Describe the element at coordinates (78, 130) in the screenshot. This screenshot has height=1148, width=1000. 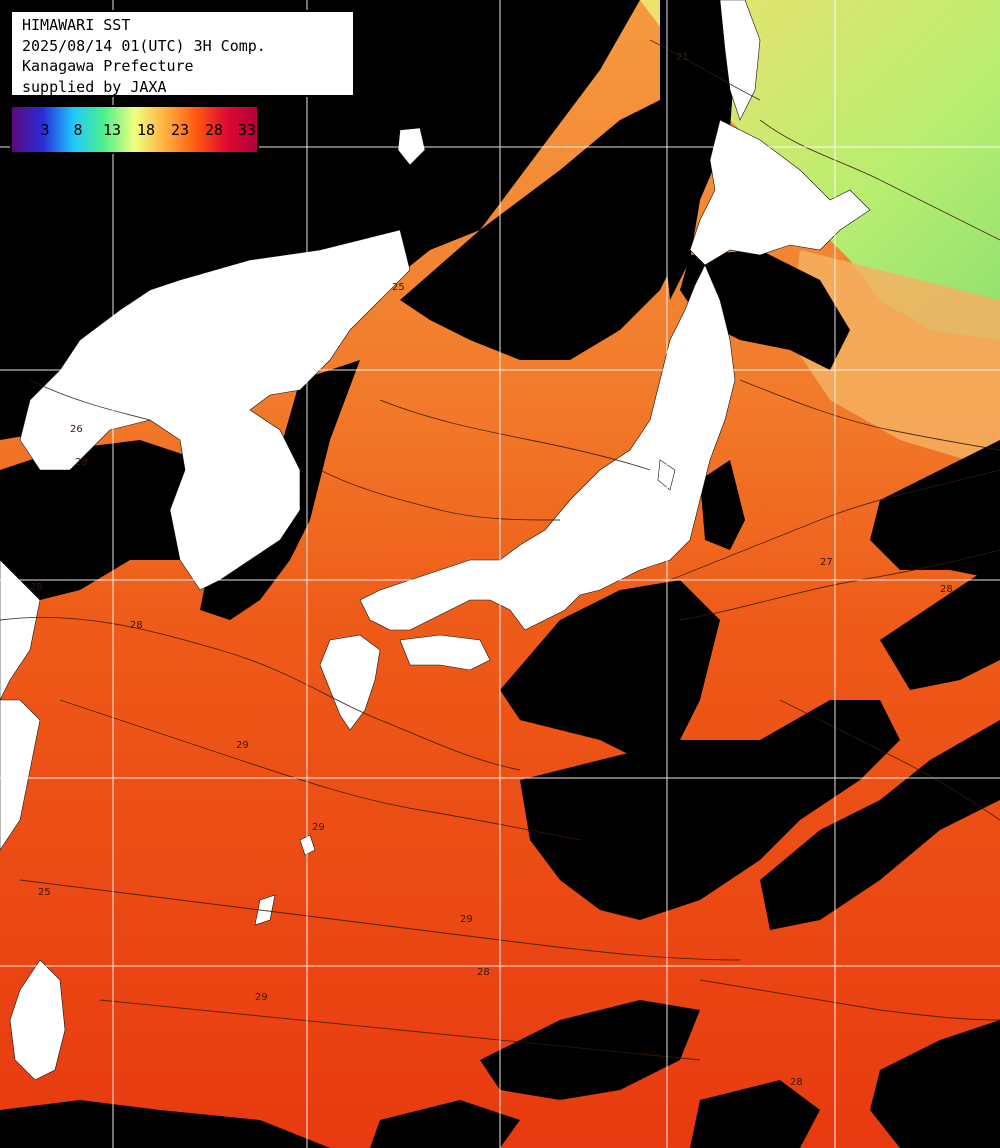
I see `legend-tick: 8` at that location.